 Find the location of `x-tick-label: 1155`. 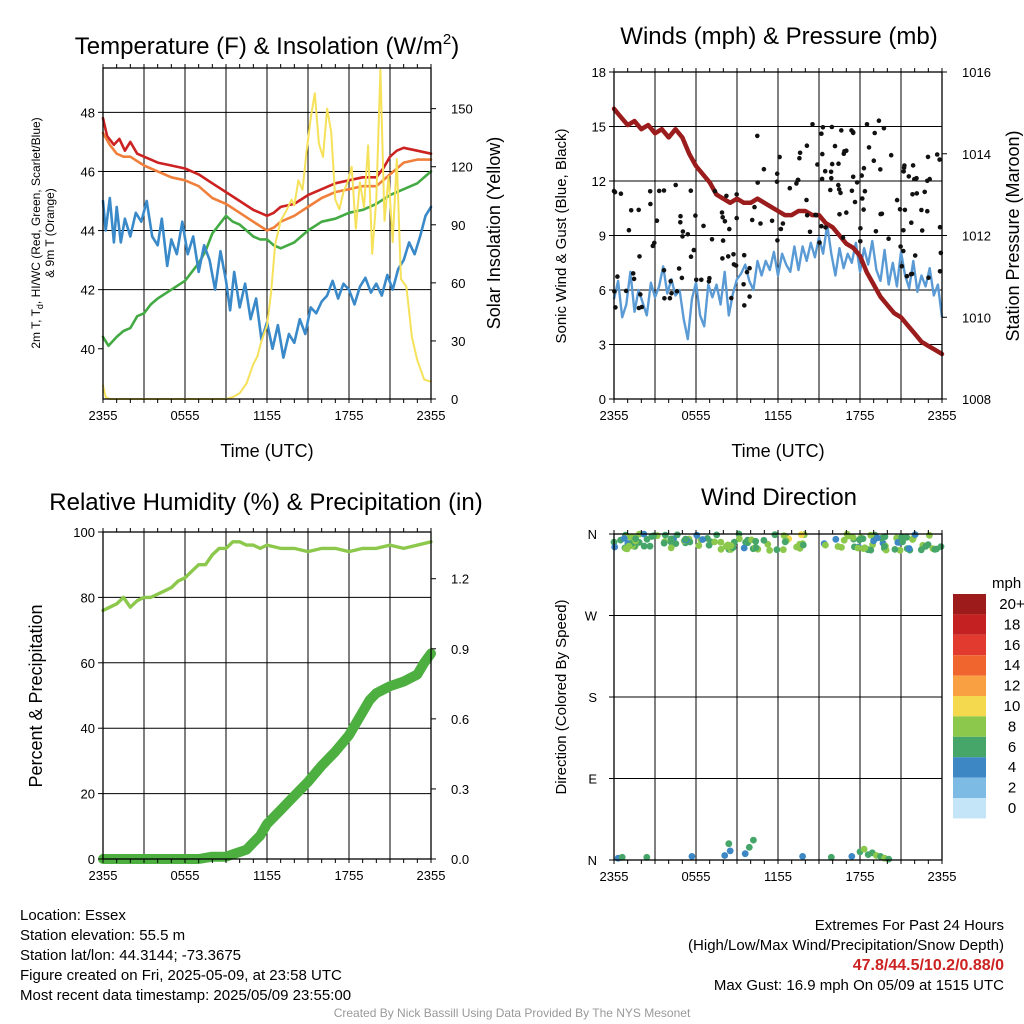

x-tick-label: 1155 is located at coordinates (778, 415).